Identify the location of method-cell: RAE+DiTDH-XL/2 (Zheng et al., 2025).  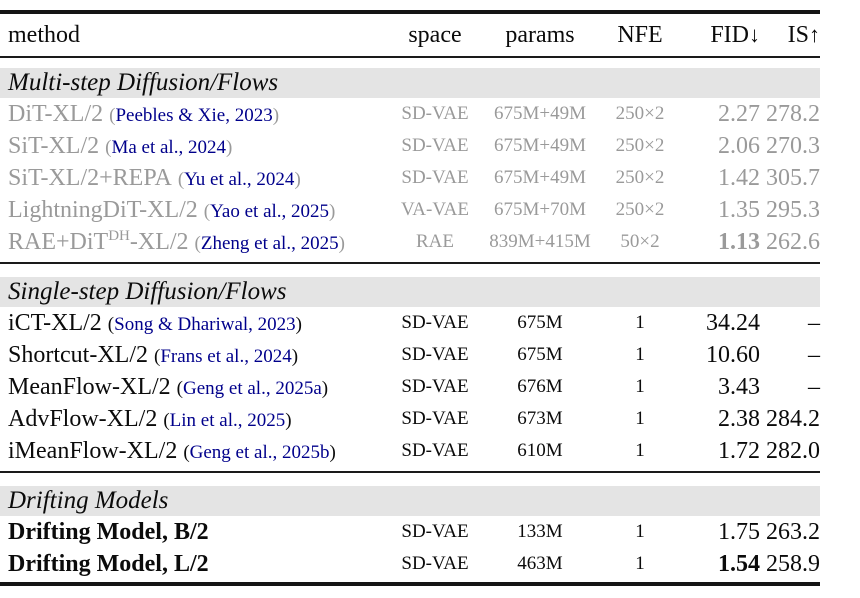
(195, 241).